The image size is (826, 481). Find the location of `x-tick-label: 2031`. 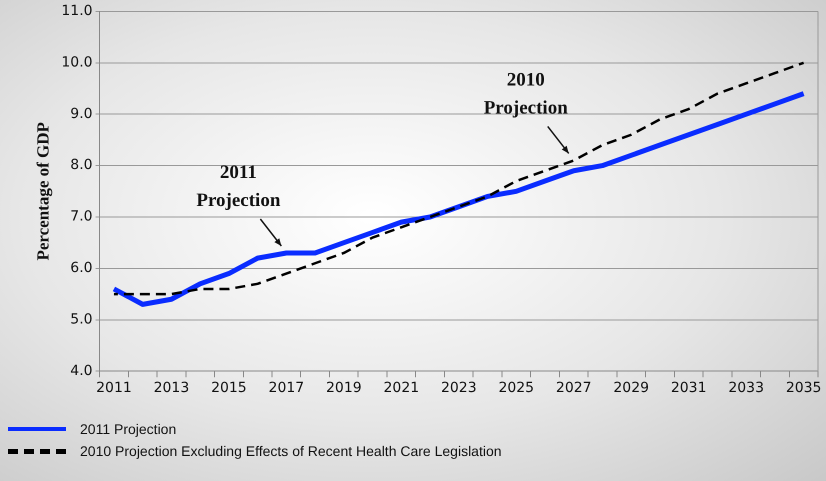

x-tick-label: 2031 is located at coordinates (688, 388).